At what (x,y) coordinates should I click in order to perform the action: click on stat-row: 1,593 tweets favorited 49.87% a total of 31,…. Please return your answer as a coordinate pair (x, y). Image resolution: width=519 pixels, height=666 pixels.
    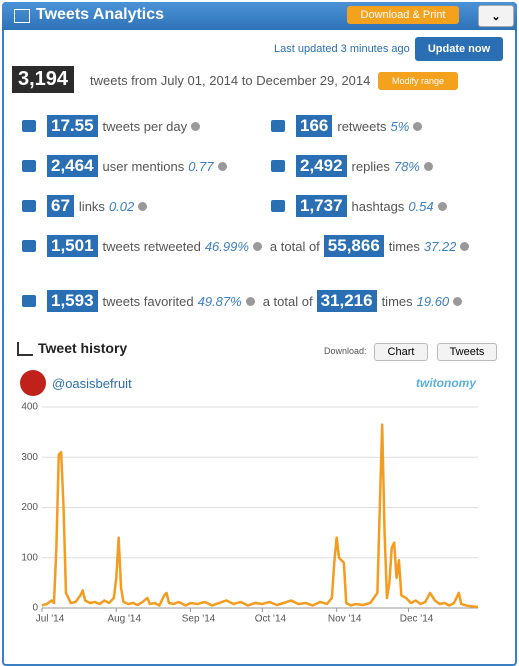
    Looking at the image, I should click on (258, 301).